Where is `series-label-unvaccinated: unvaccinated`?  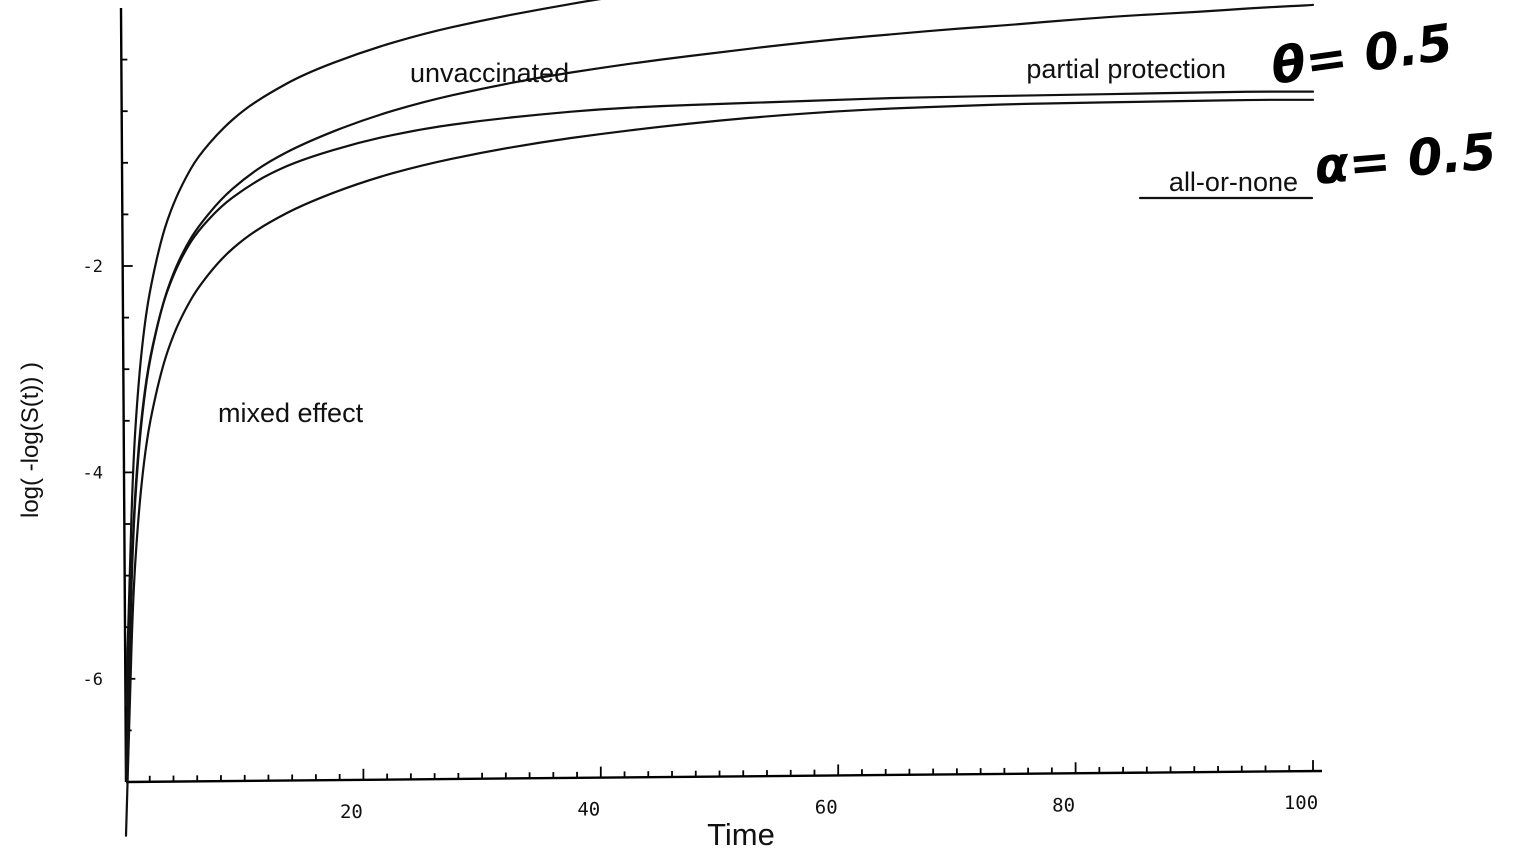 series-label-unvaccinated: unvaccinated is located at coordinates (489, 73).